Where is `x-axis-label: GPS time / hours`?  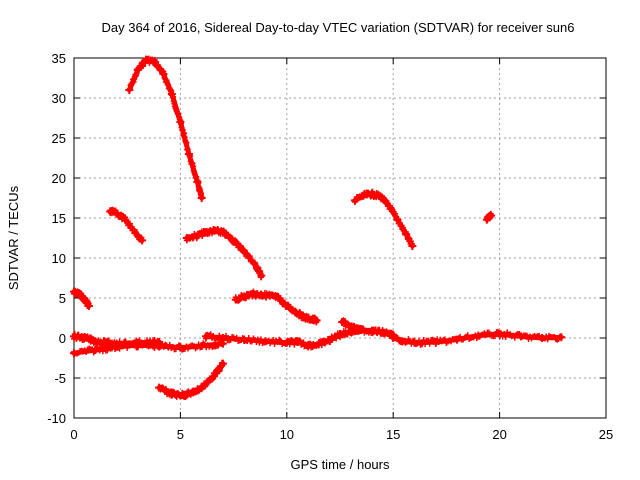
x-axis-label: GPS time / hours is located at coordinates (340, 464).